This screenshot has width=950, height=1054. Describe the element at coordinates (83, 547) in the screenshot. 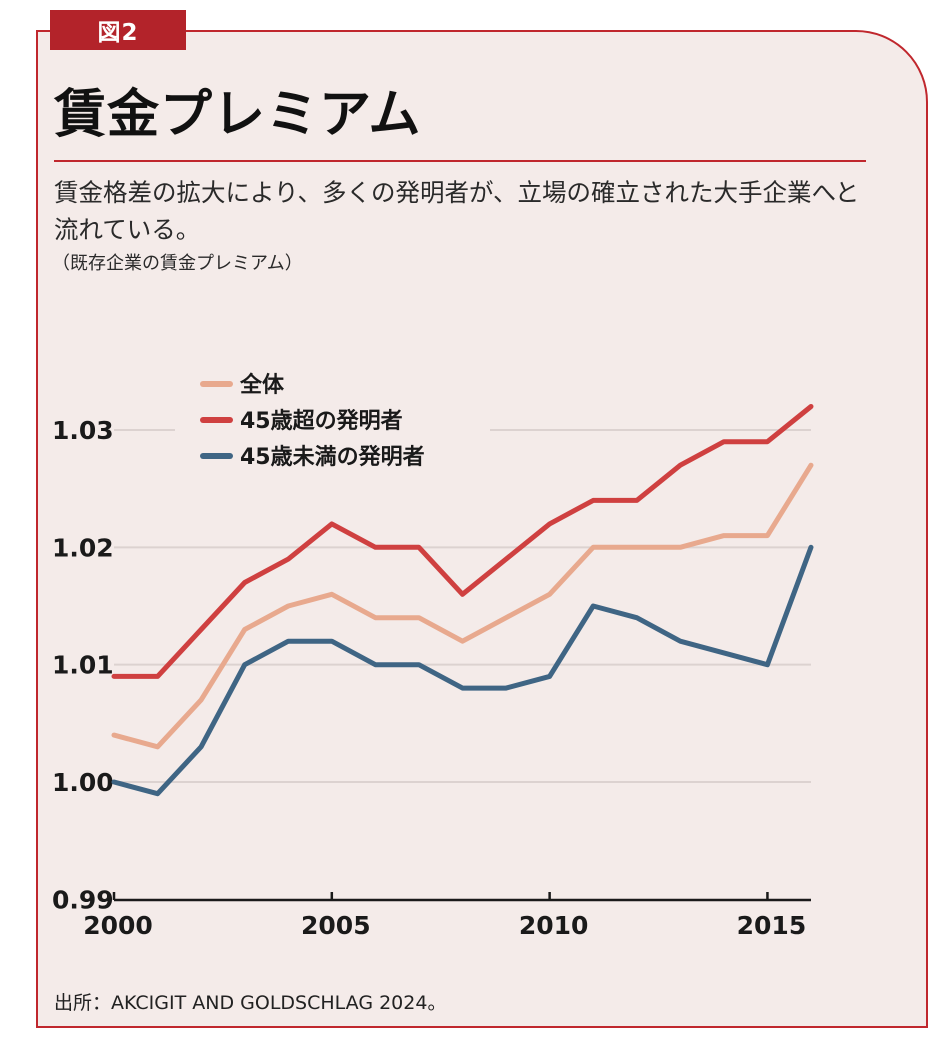

I see `y-tick-label: 1.02` at that location.